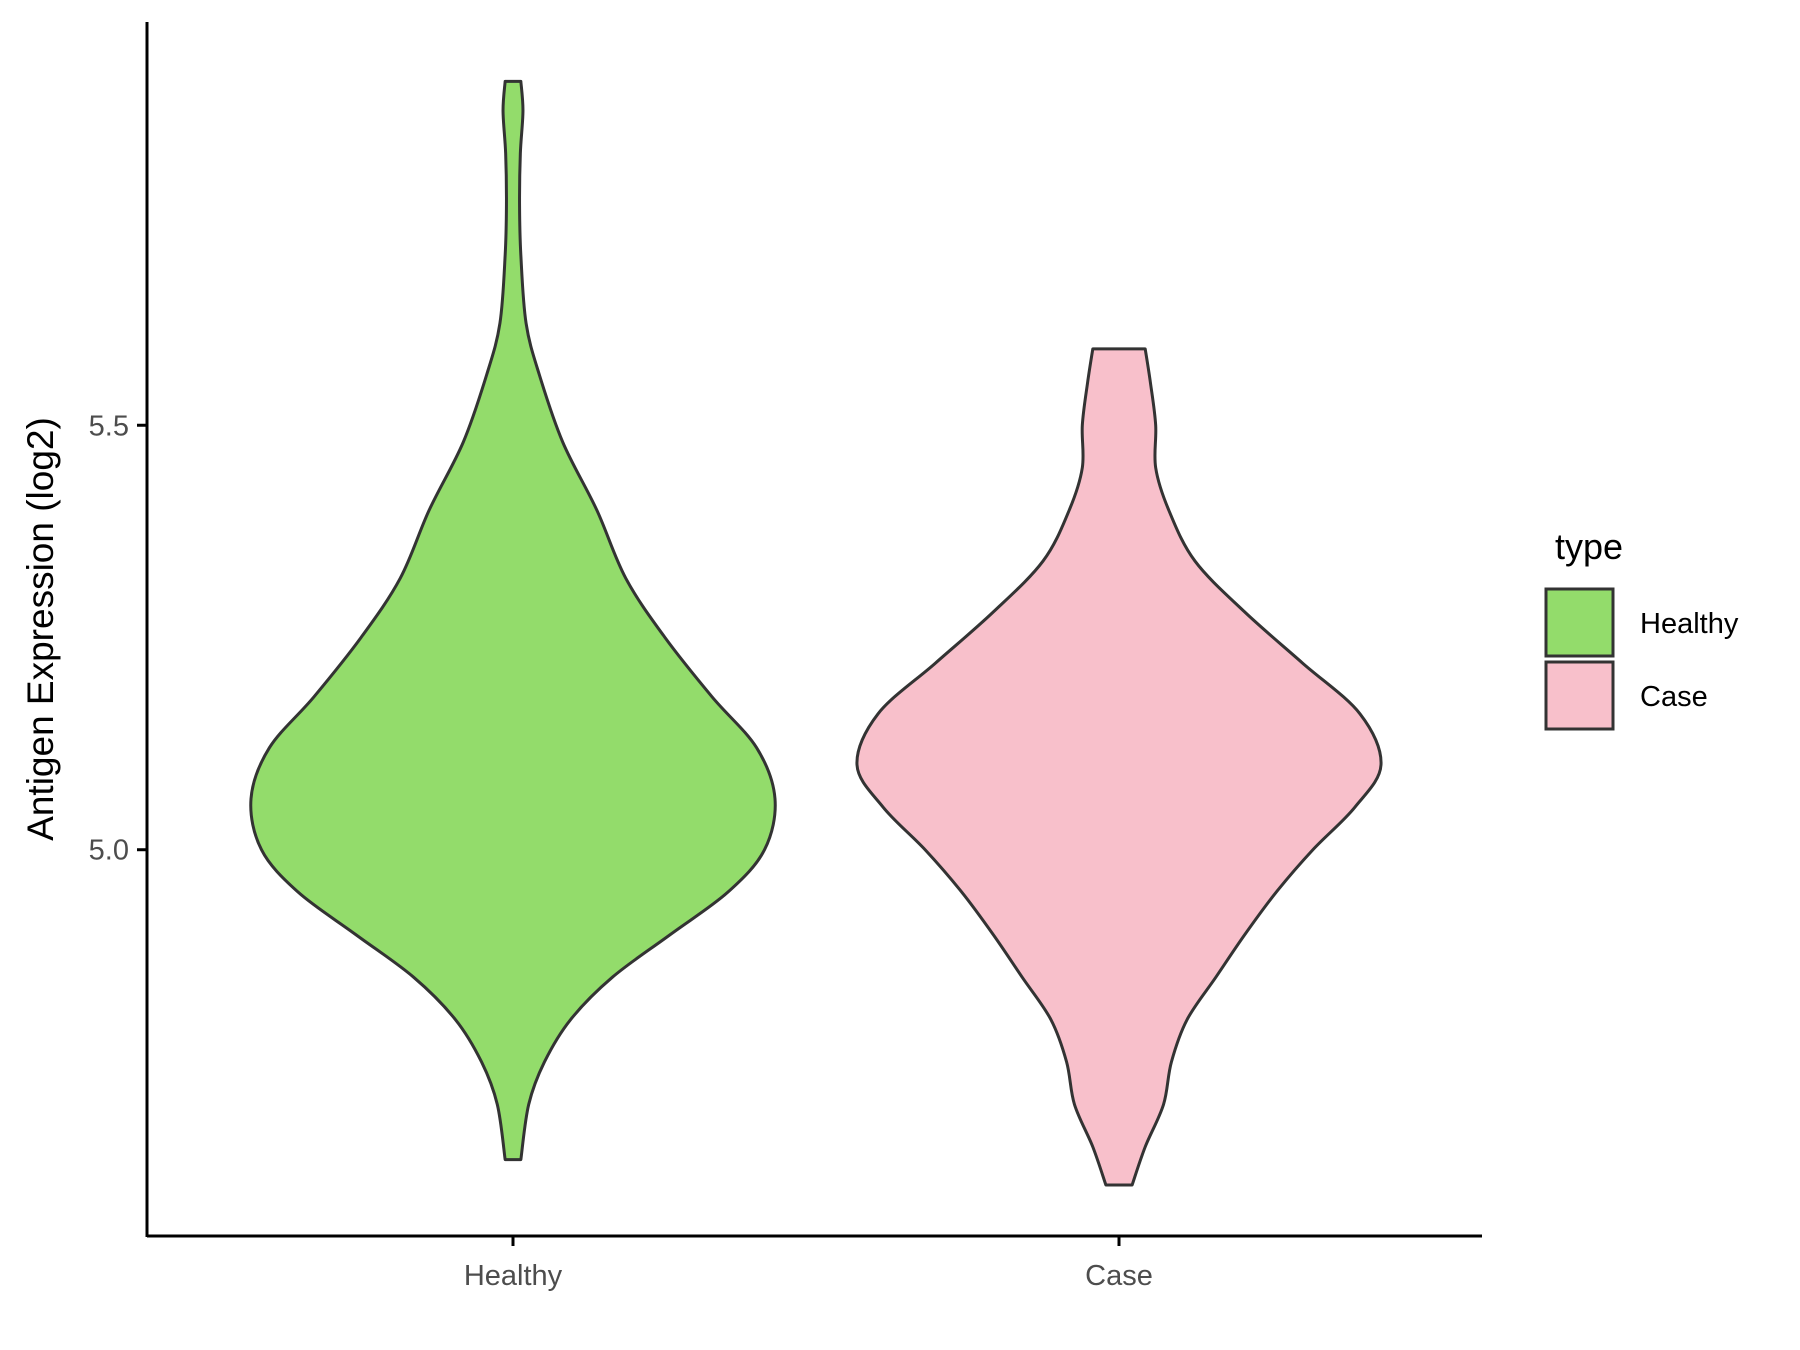  Describe the element at coordinates (109, 851) in the screenshot. I see `y-tick-label: 5.0` at that location.